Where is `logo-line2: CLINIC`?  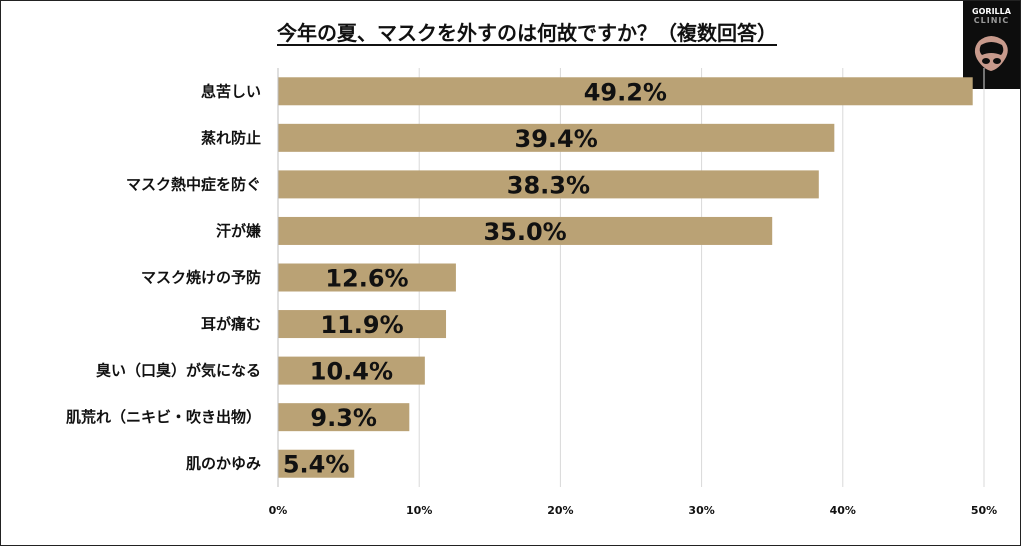
logo-line2: CLINIC is located at coordinates (991, 20).